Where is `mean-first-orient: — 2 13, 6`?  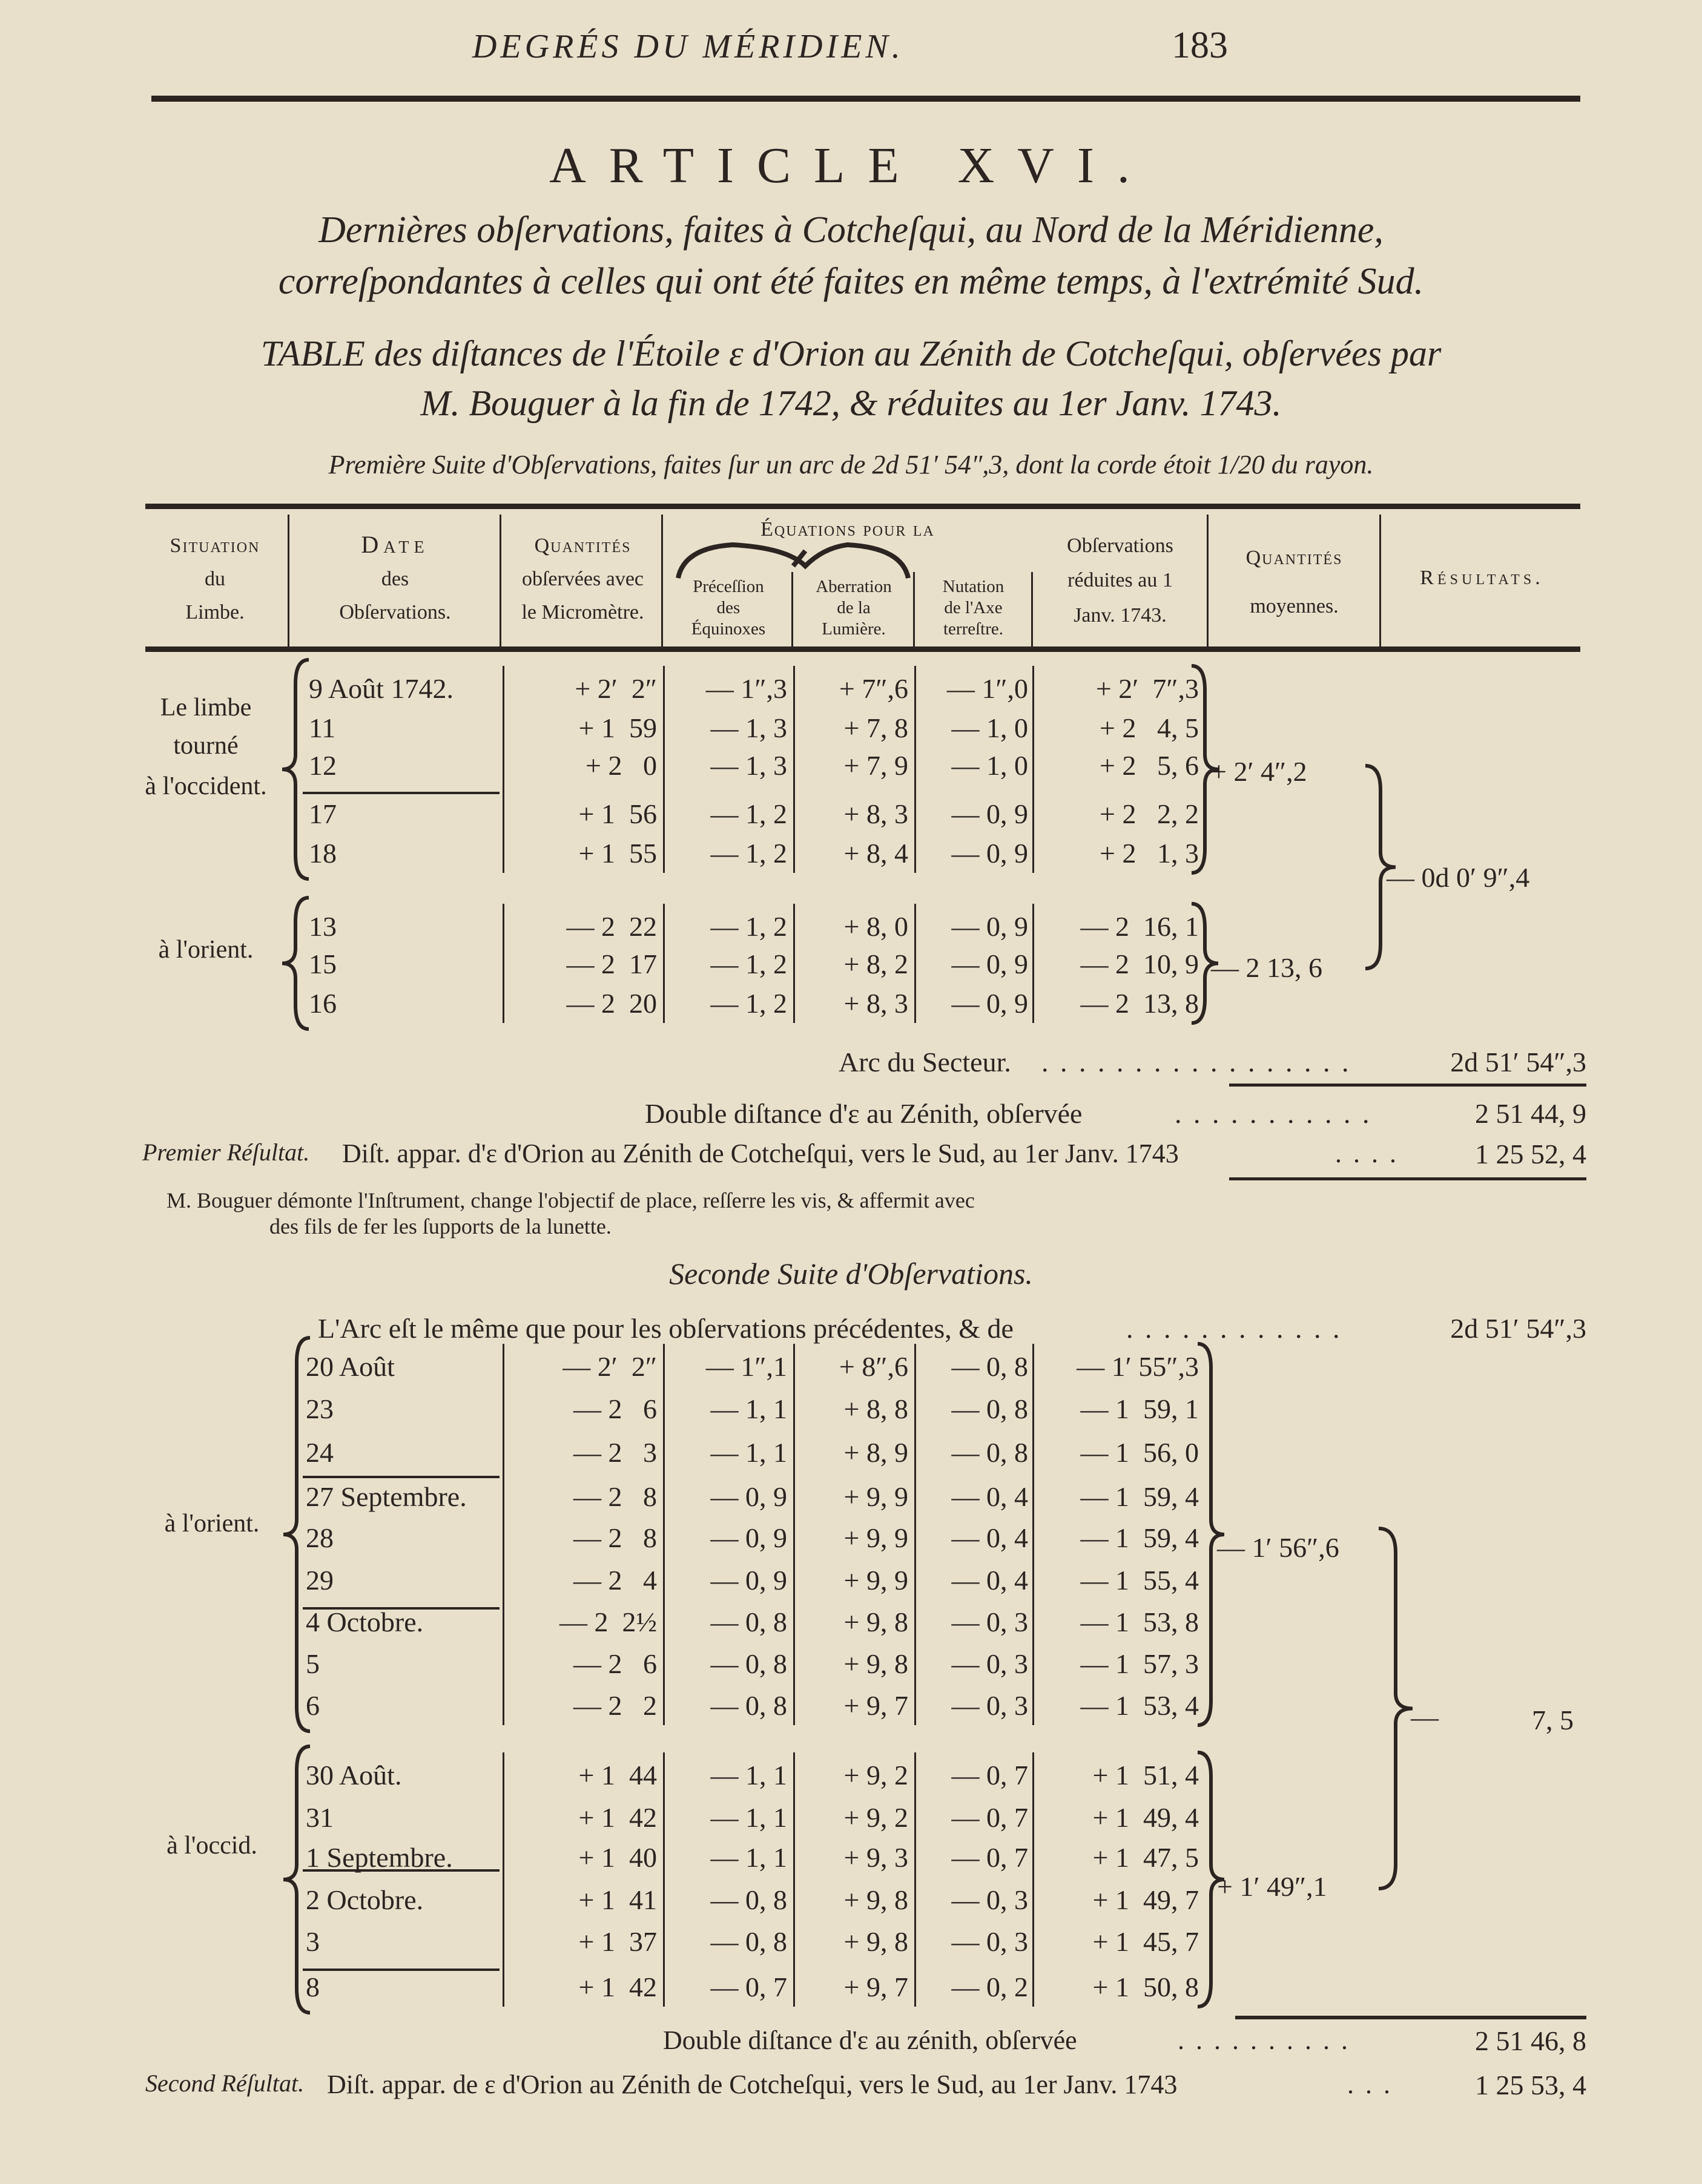
mean-first-orient: — 2 13, 6 is located at coordinates (1266, 967).